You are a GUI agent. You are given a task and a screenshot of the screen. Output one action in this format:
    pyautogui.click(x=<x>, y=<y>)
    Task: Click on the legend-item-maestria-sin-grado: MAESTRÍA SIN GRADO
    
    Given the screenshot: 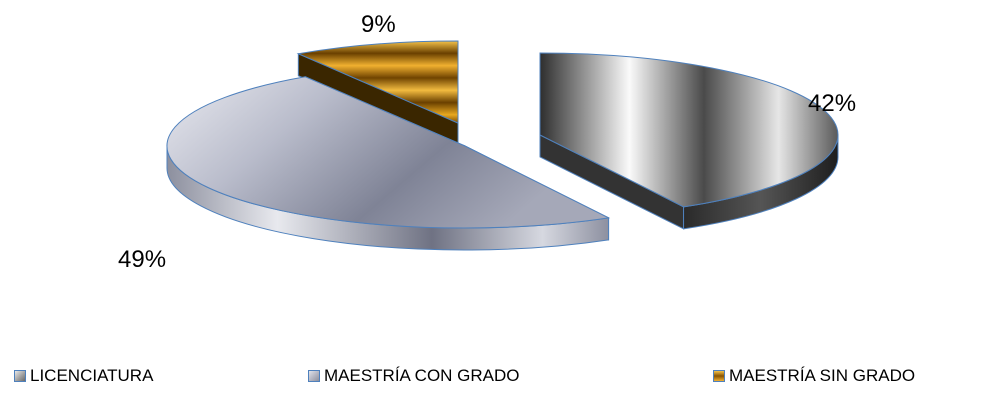 What is the action you would take?
    pyautogui.click(x=814, y=376)
    